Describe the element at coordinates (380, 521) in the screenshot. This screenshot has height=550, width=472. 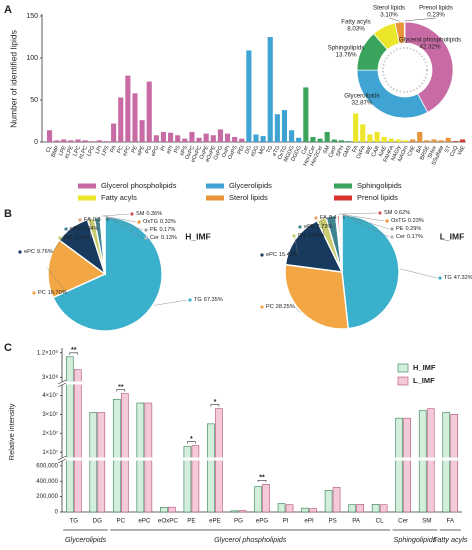
I see `x-tick-label: CL` at that location.